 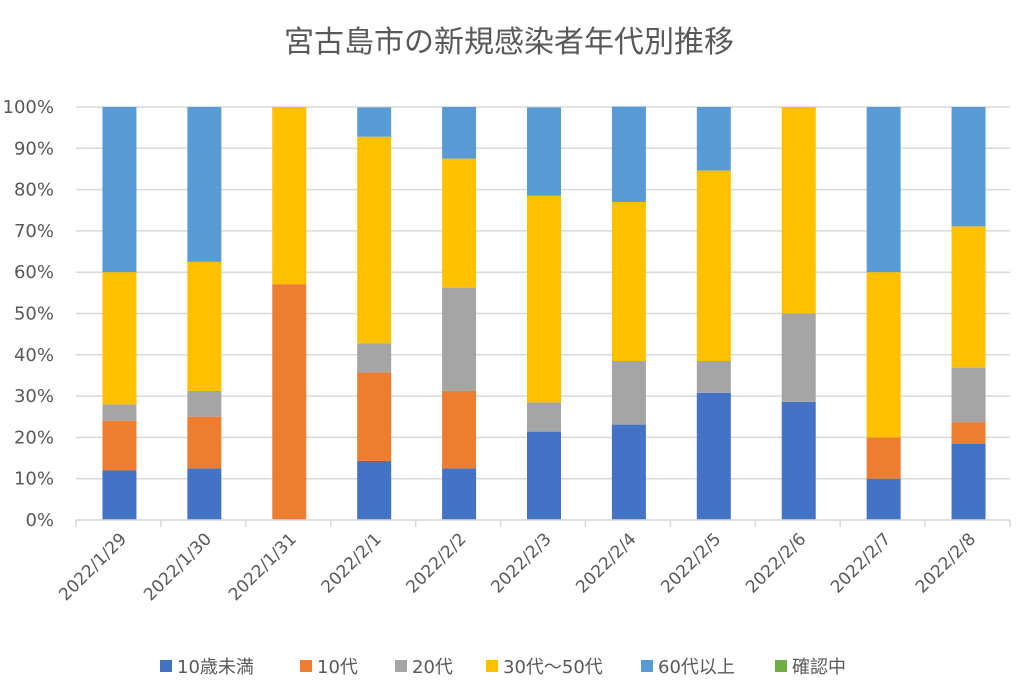 What do you see at coordinates (34, 148) in the screenshot?
I see `y-tick-label: 90%` at bounding box center [34, 148].